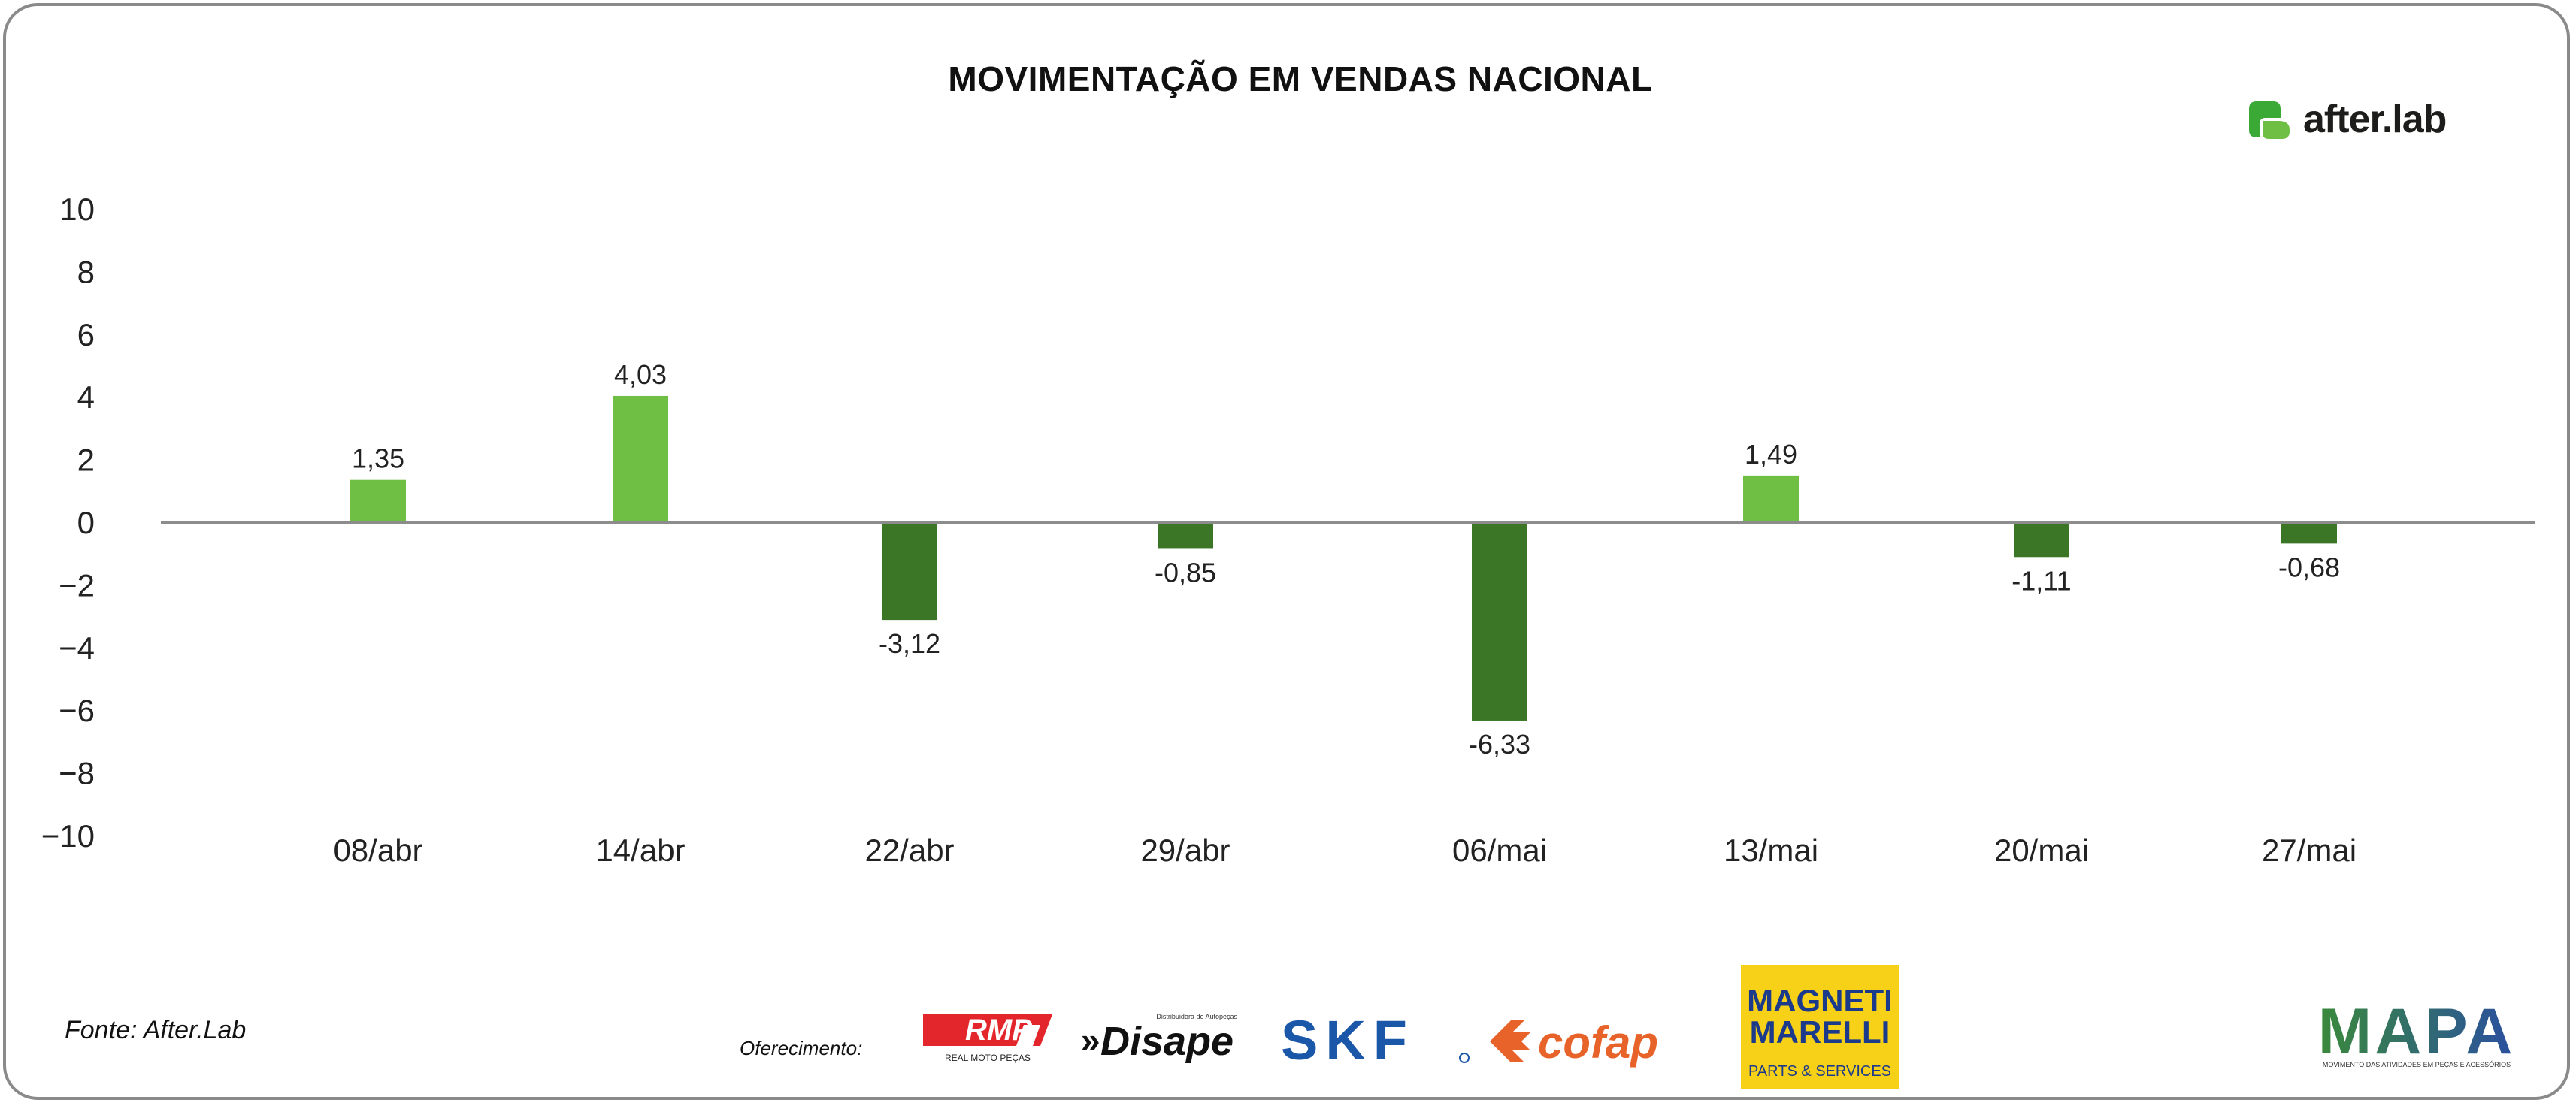  I want to click on magneti-line1: MAGNETI, so click(1820, 1001).